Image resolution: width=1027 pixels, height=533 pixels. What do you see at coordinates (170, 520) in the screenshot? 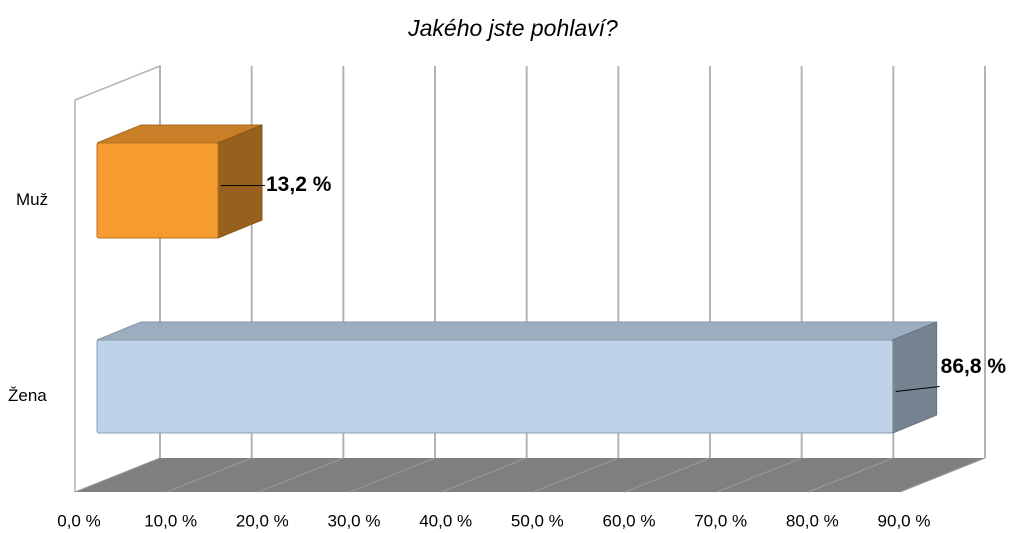
I see `x-tick-label: 10,0 %` at bounding box center [170, 520].